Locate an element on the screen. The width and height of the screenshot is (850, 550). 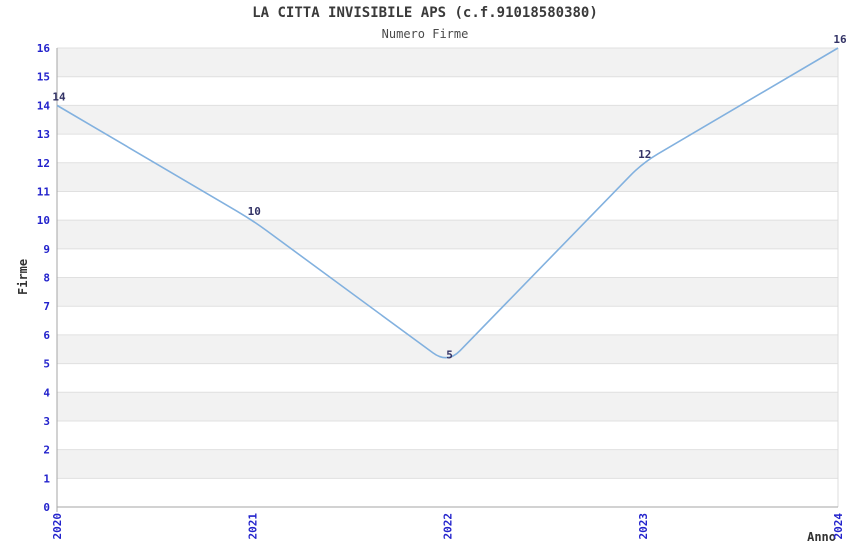
y-tick-label: 15 is located at coordinates (43, 77).